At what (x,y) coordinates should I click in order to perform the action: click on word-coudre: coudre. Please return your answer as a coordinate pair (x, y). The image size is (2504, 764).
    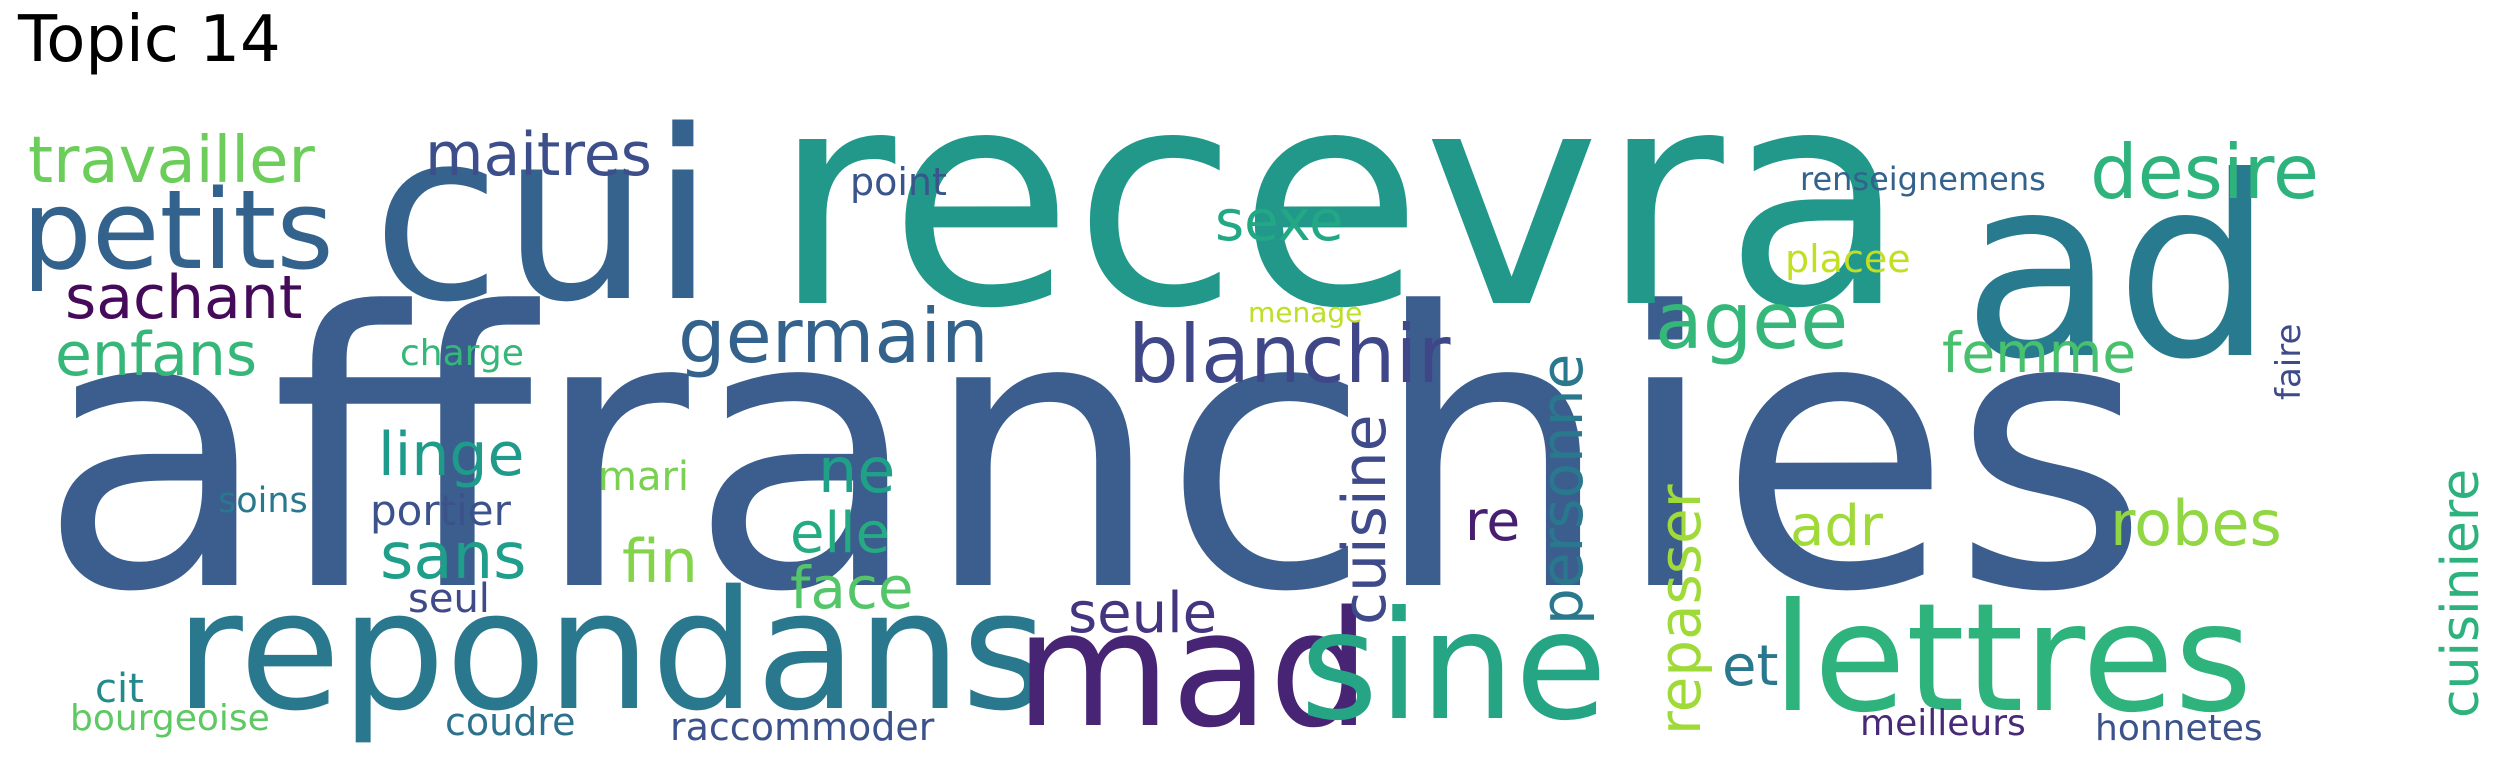
    Looking at the image, I should click on (510, 722).